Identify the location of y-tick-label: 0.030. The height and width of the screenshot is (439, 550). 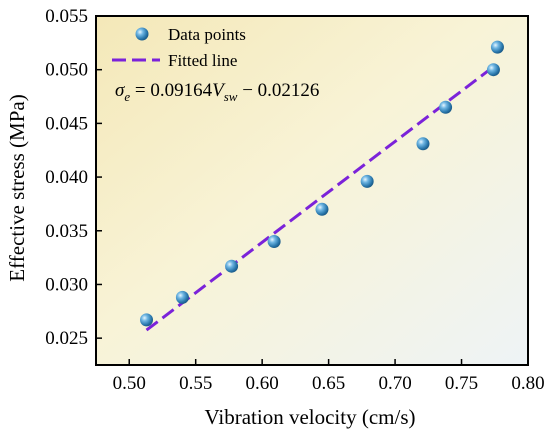
(66, 284).